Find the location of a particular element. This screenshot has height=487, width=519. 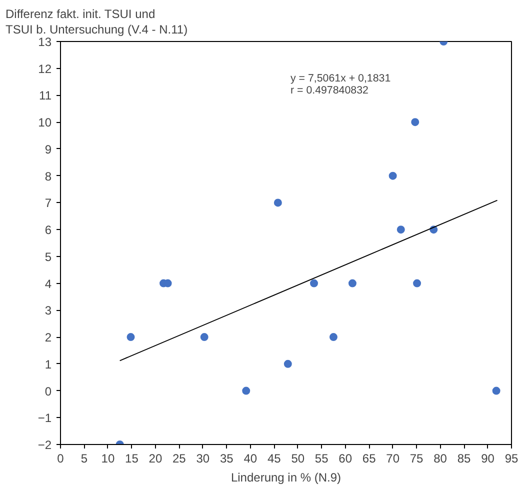

y-tick-label: 1 is located at coordinates (48, 364).